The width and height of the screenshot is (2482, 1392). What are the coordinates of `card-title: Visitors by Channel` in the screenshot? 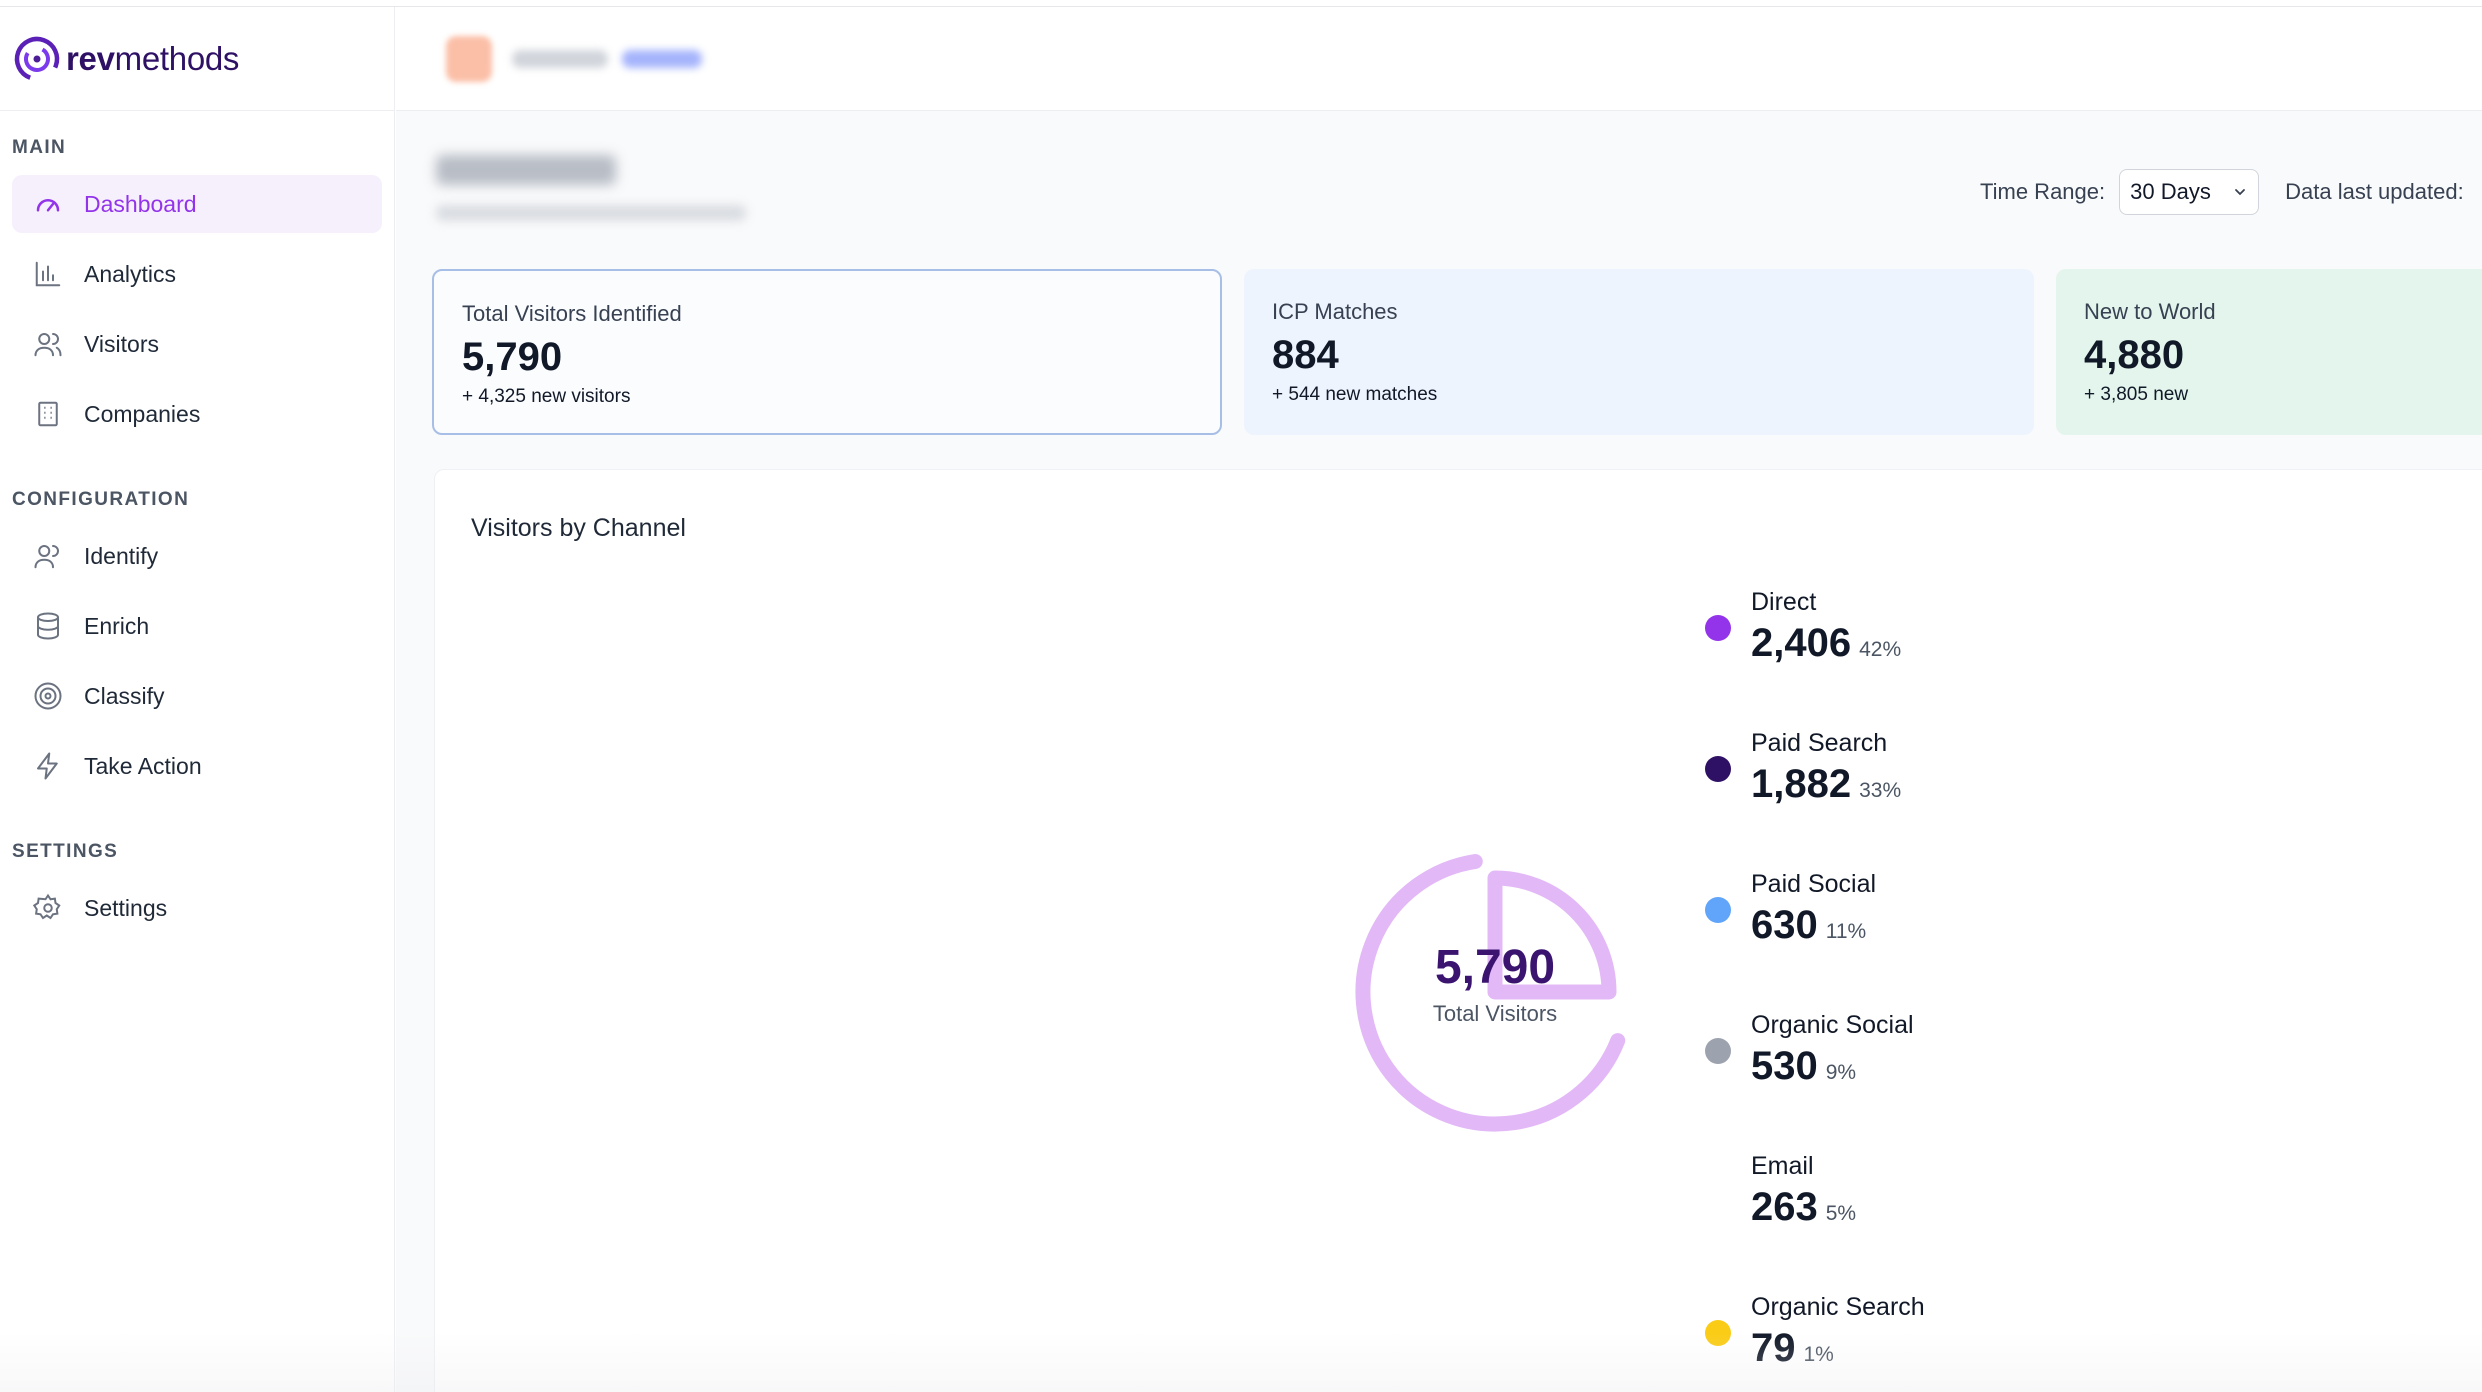 It's located at (578, 528).